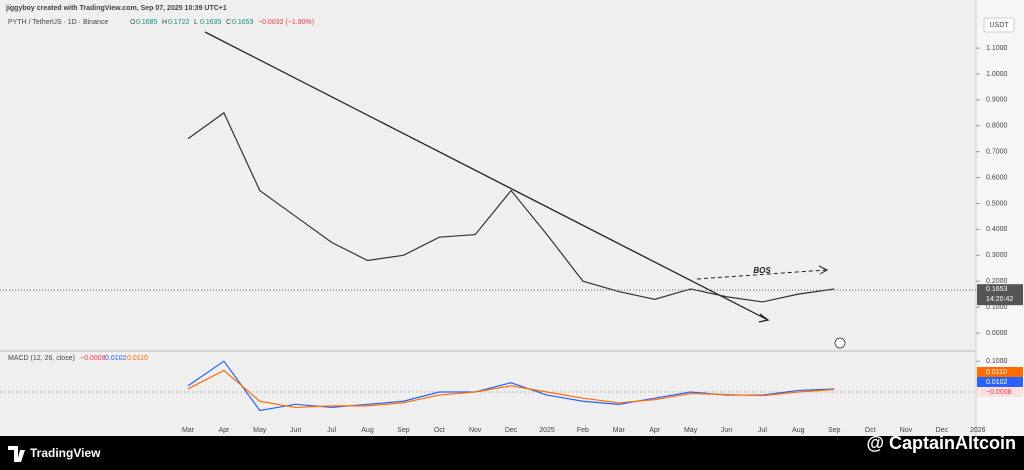 Image resolution: width=1024 pixels, height=470 pixels. I want to click on y-tick-label: 0.0000, so click(997, 333).